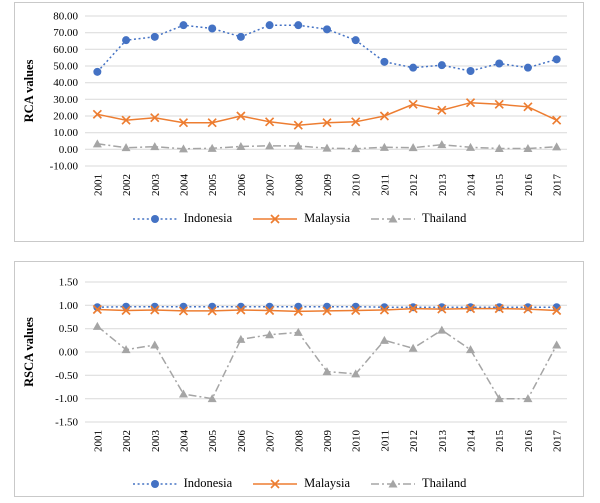 The width and height of the screenshot is (600, 503). I want to click on series-indonesia, so click(327, 48).